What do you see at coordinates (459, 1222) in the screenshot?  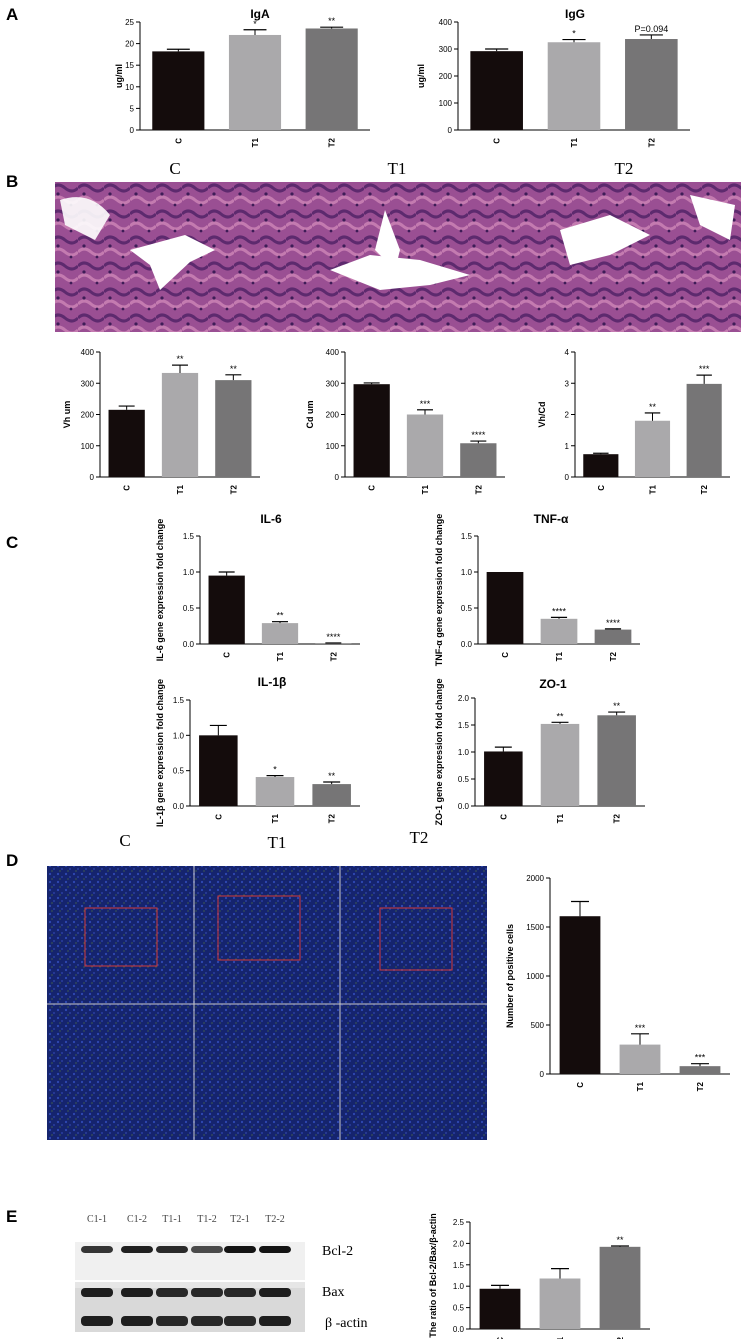 I see `y-tick-label: 2.5` at bounding box center [459, 1222].